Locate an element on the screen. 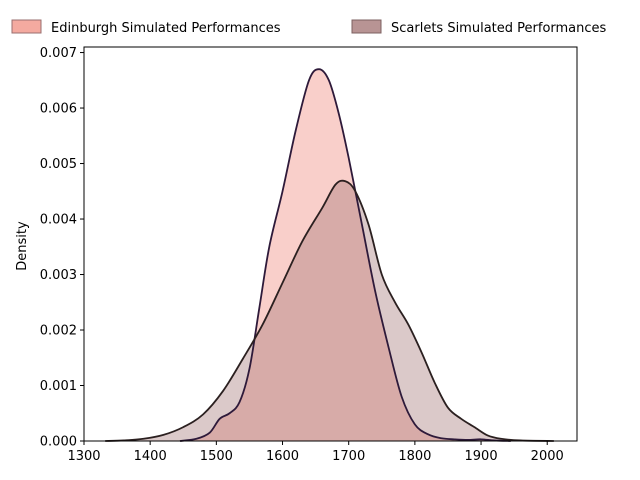 This screenshot has height=480, width=640. x-axis: 1300 1400 1500 1600 1700 1800 1900 2000 is located at coordinates (315, 452).